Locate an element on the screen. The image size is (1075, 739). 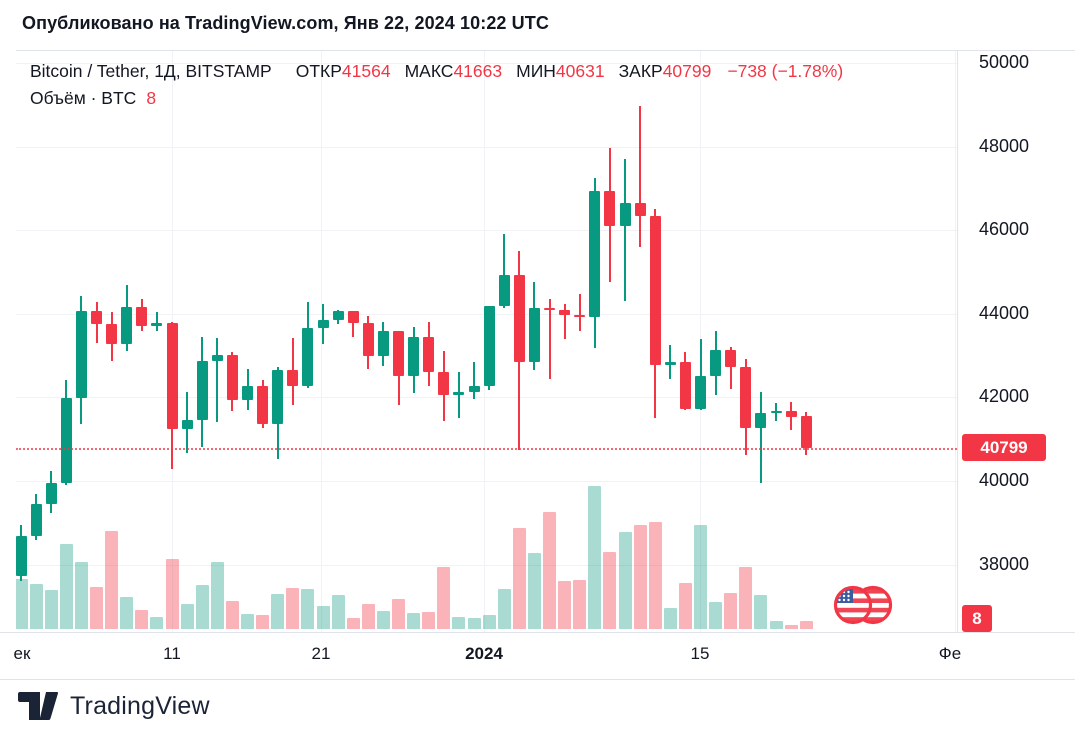
time-tick-label: 11 is located at coordinates (172, 653).